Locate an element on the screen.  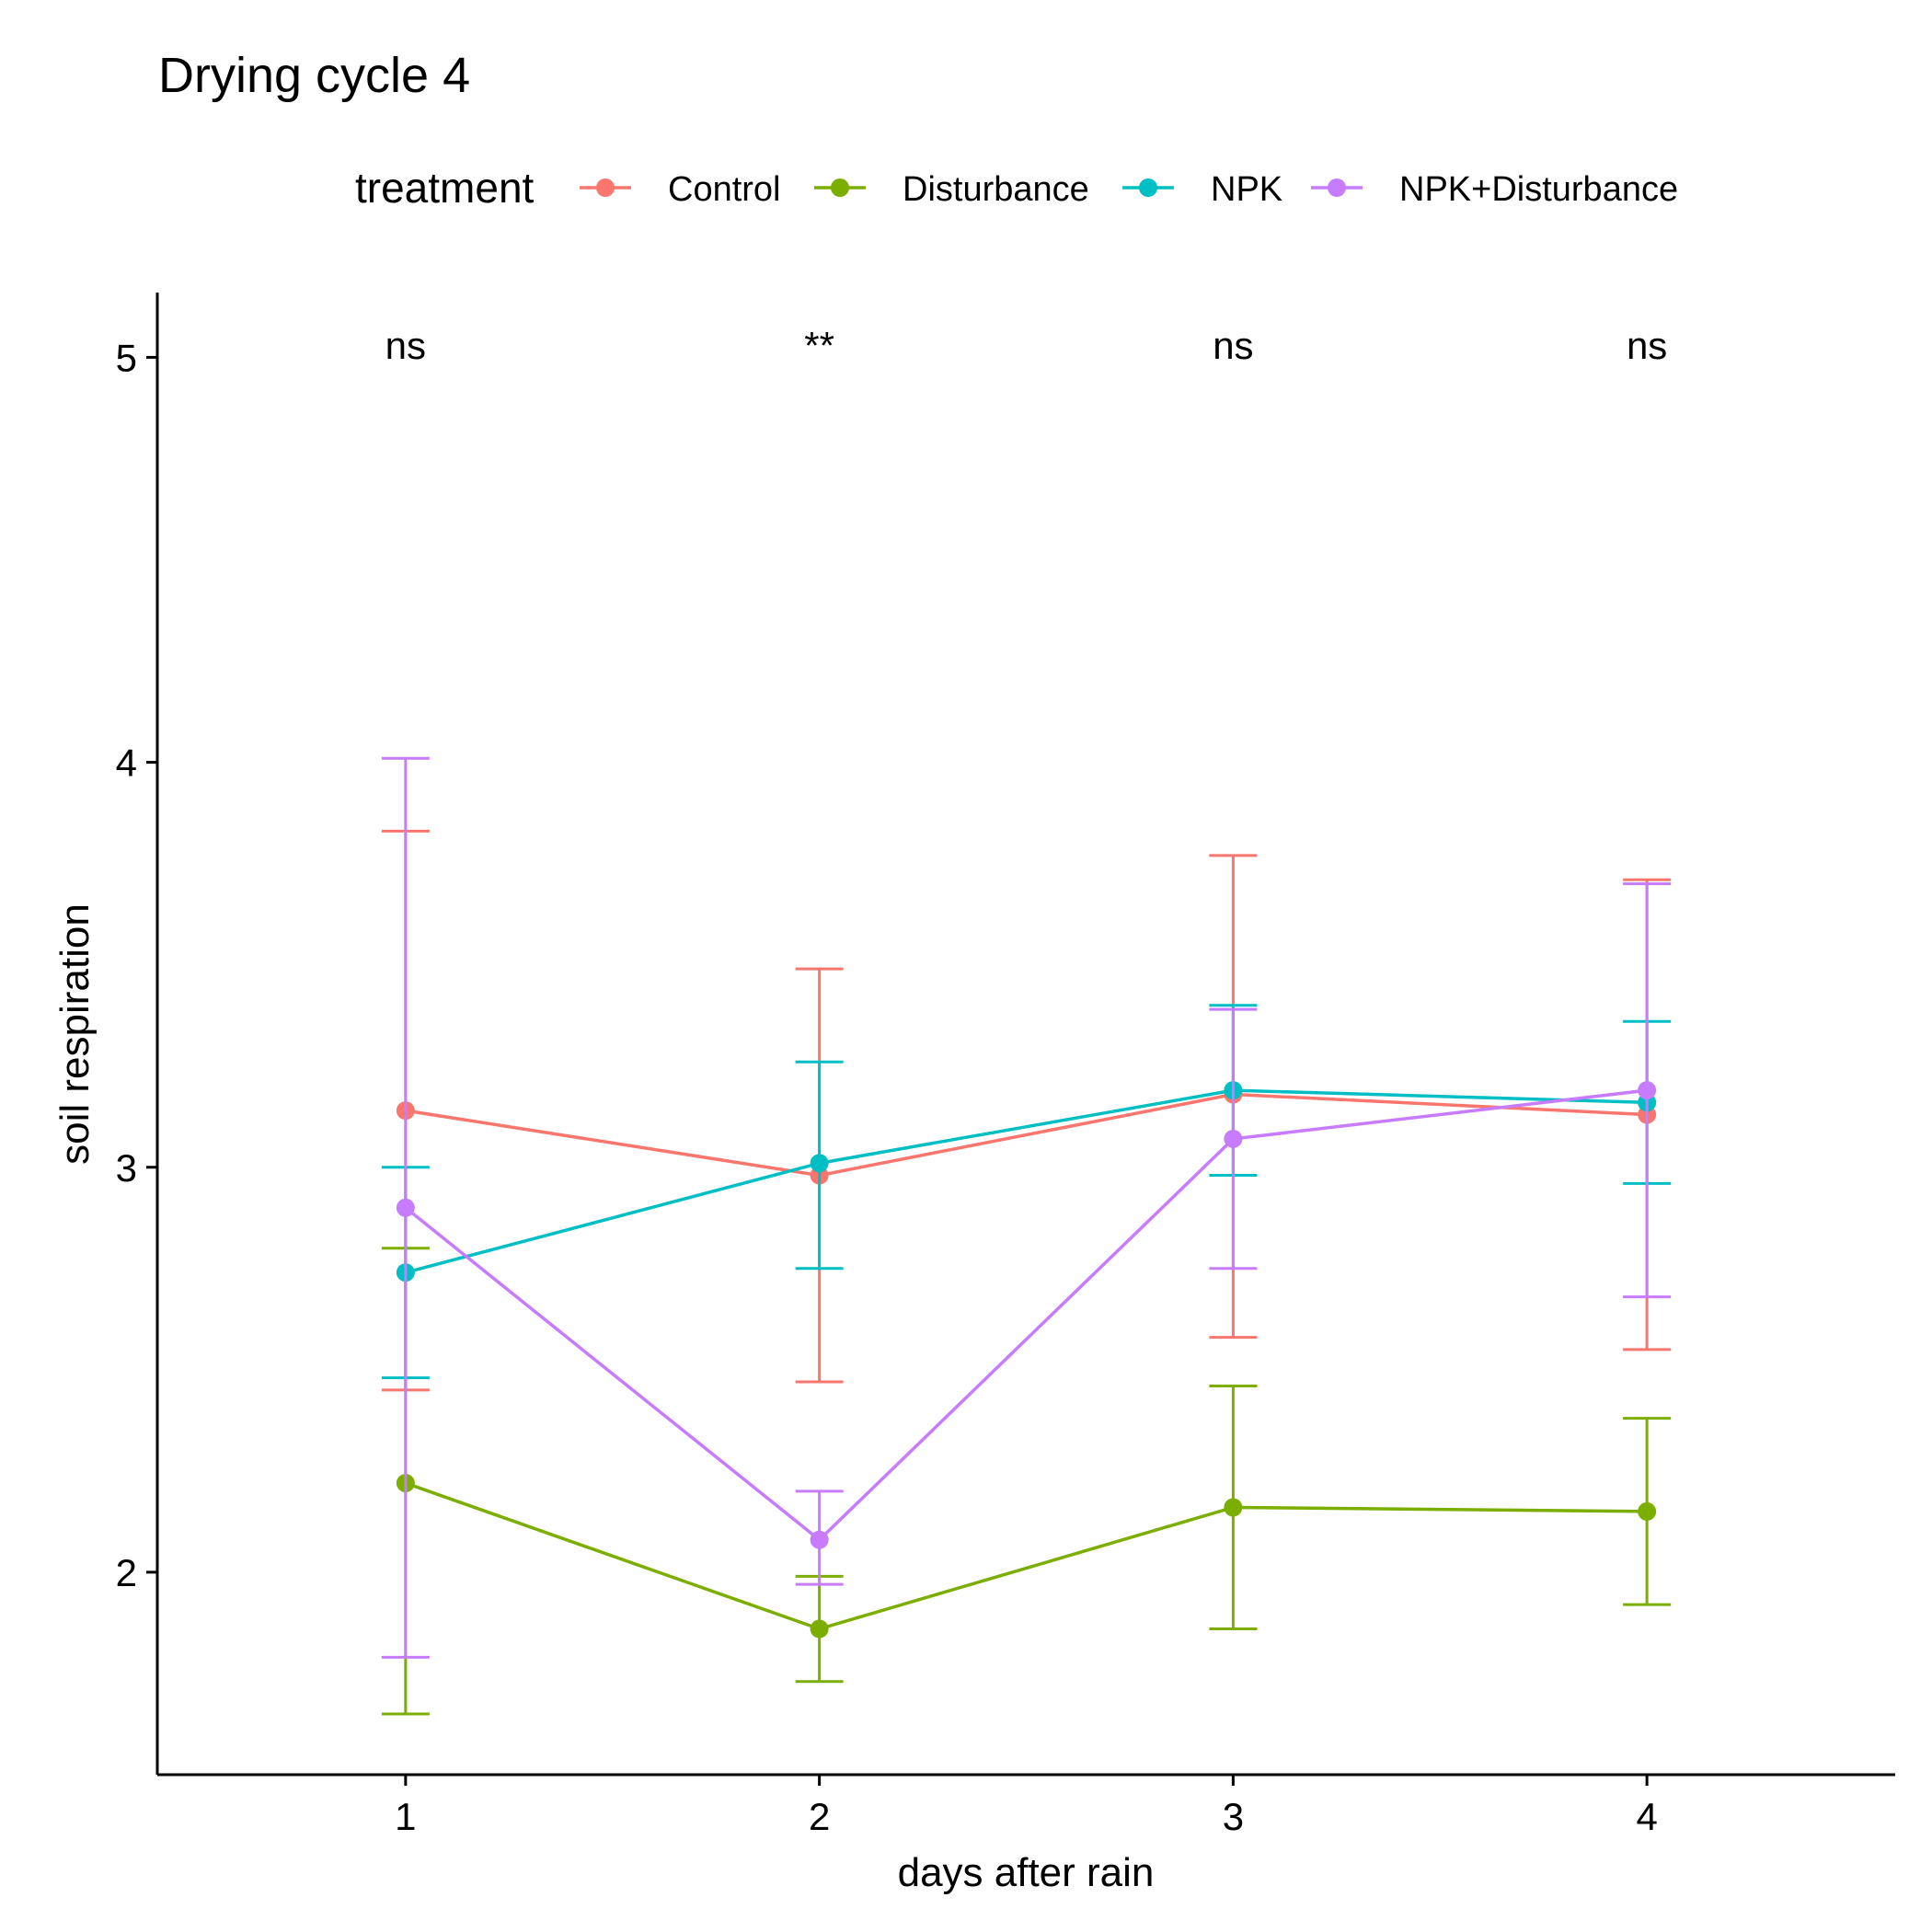
legend-label: NPK+Disturbance is located at coordinates (1538, 189).